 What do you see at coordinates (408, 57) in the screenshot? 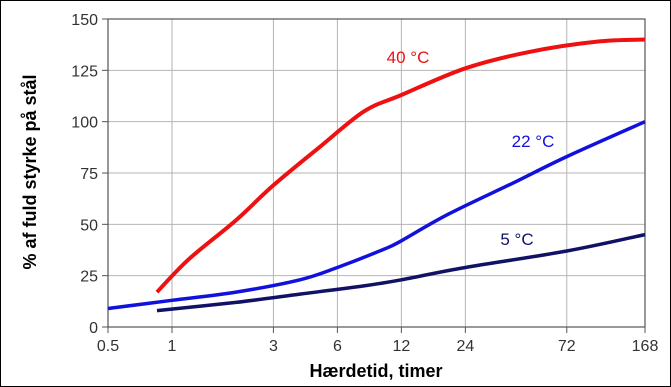
I see `series-label-0: 40 °C` at bounding box center [408, 57].